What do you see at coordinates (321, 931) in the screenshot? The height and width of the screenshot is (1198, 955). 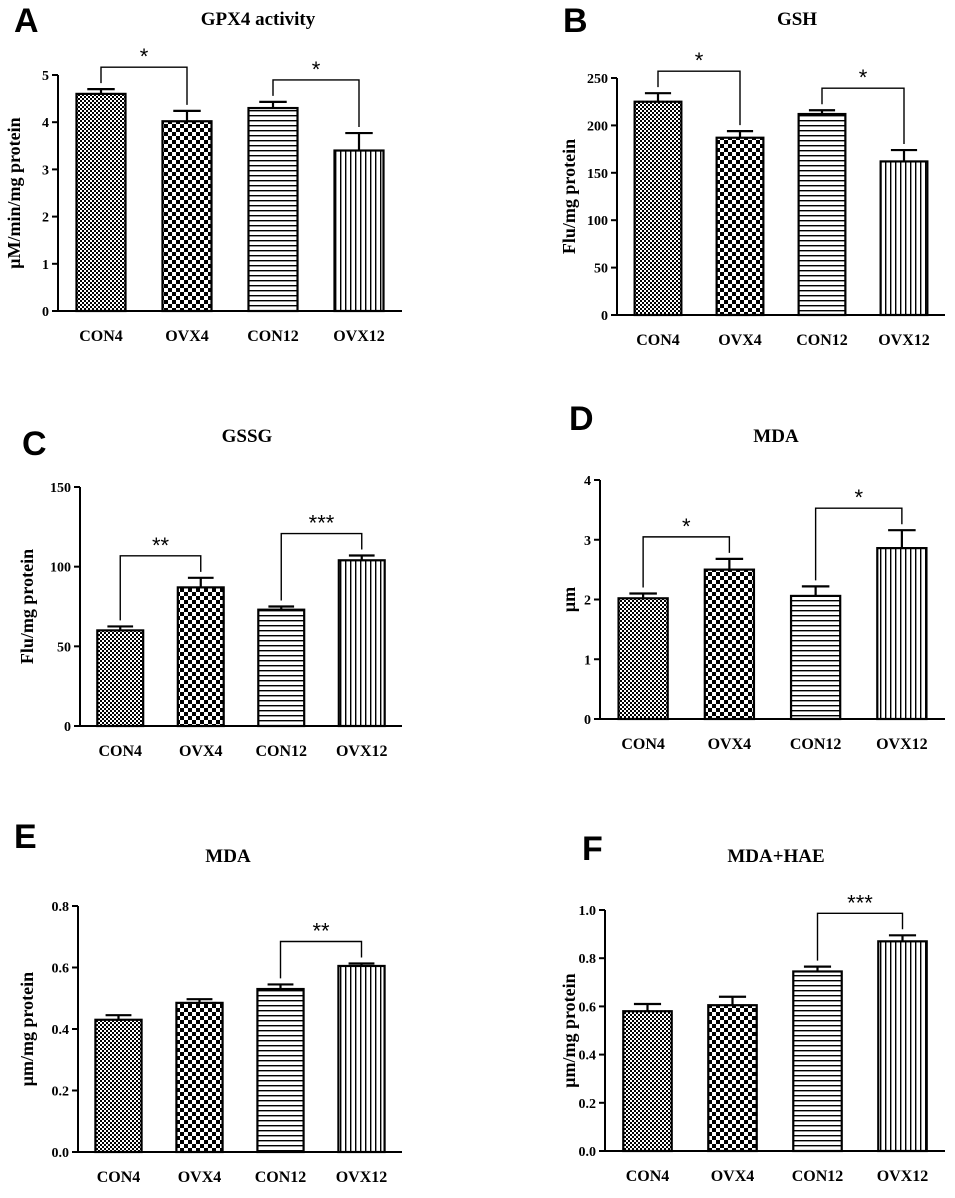 I see `significance-label: **` at bounding box center [321, 931].